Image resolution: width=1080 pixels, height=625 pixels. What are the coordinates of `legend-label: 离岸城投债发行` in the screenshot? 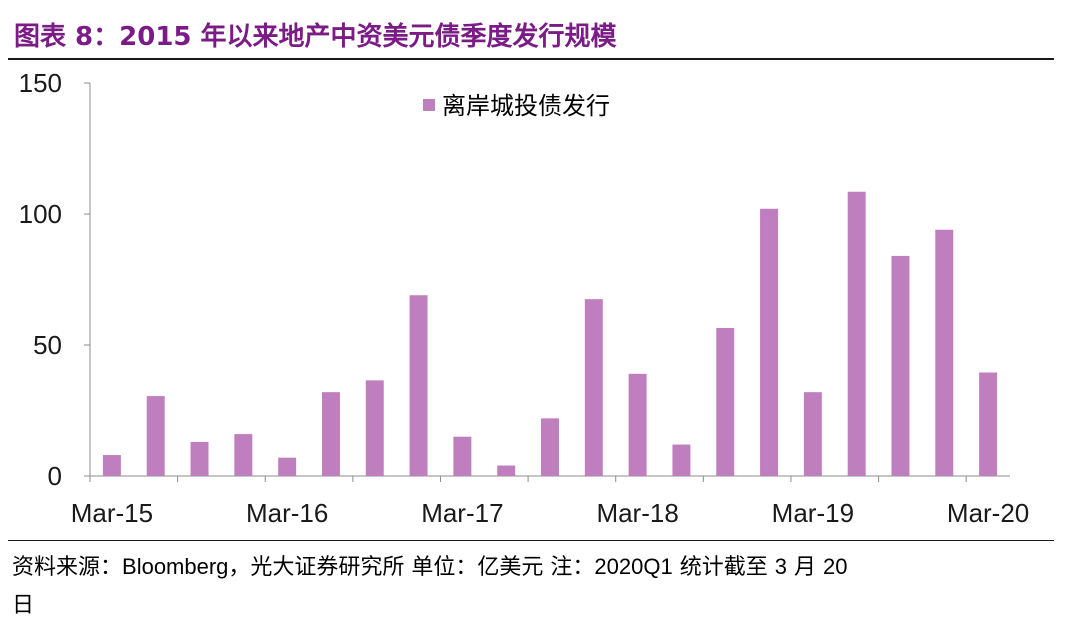 It's located at (526, 106).